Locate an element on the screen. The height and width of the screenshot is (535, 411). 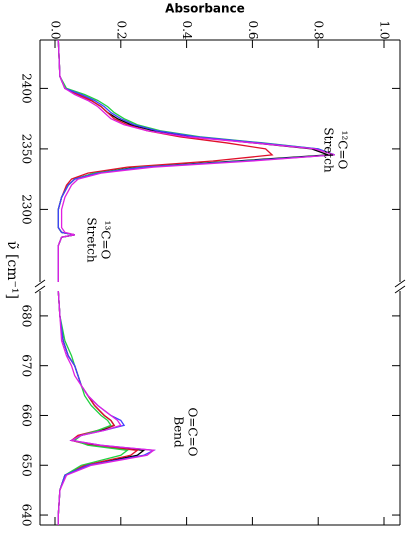
wavenumber-tick-label: 640 is located at coordinates (27, 515).